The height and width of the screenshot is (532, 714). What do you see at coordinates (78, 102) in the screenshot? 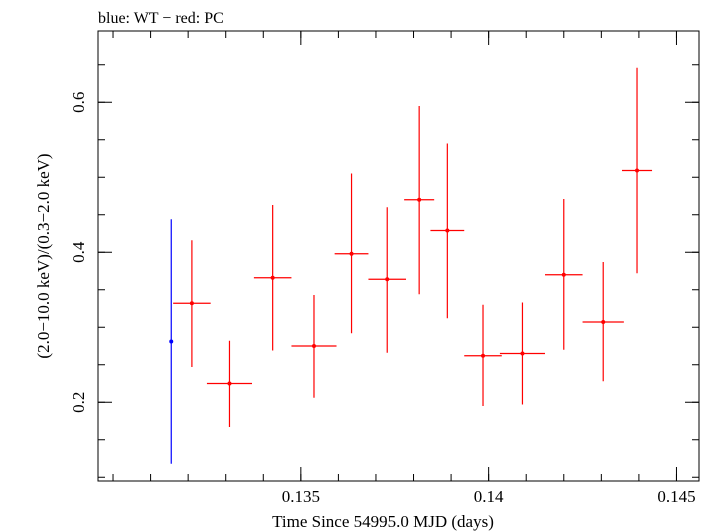
I see `y-tick-label: 0.6` at bounding box center [78, 102].